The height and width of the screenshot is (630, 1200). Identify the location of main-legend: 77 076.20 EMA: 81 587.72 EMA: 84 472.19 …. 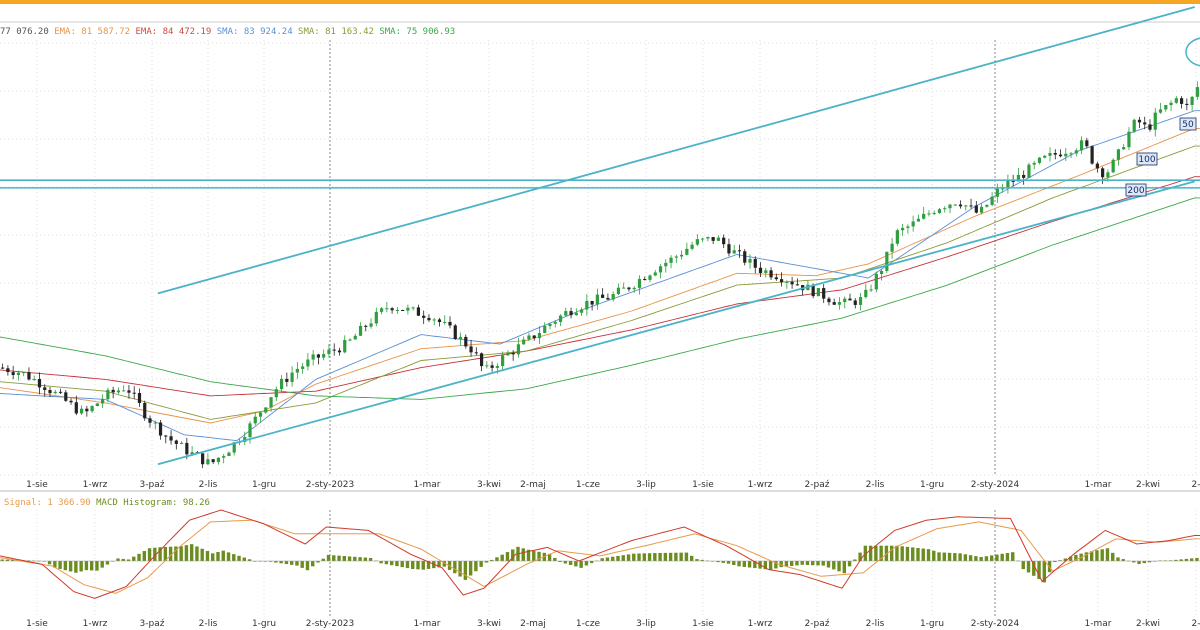
(227, 32).